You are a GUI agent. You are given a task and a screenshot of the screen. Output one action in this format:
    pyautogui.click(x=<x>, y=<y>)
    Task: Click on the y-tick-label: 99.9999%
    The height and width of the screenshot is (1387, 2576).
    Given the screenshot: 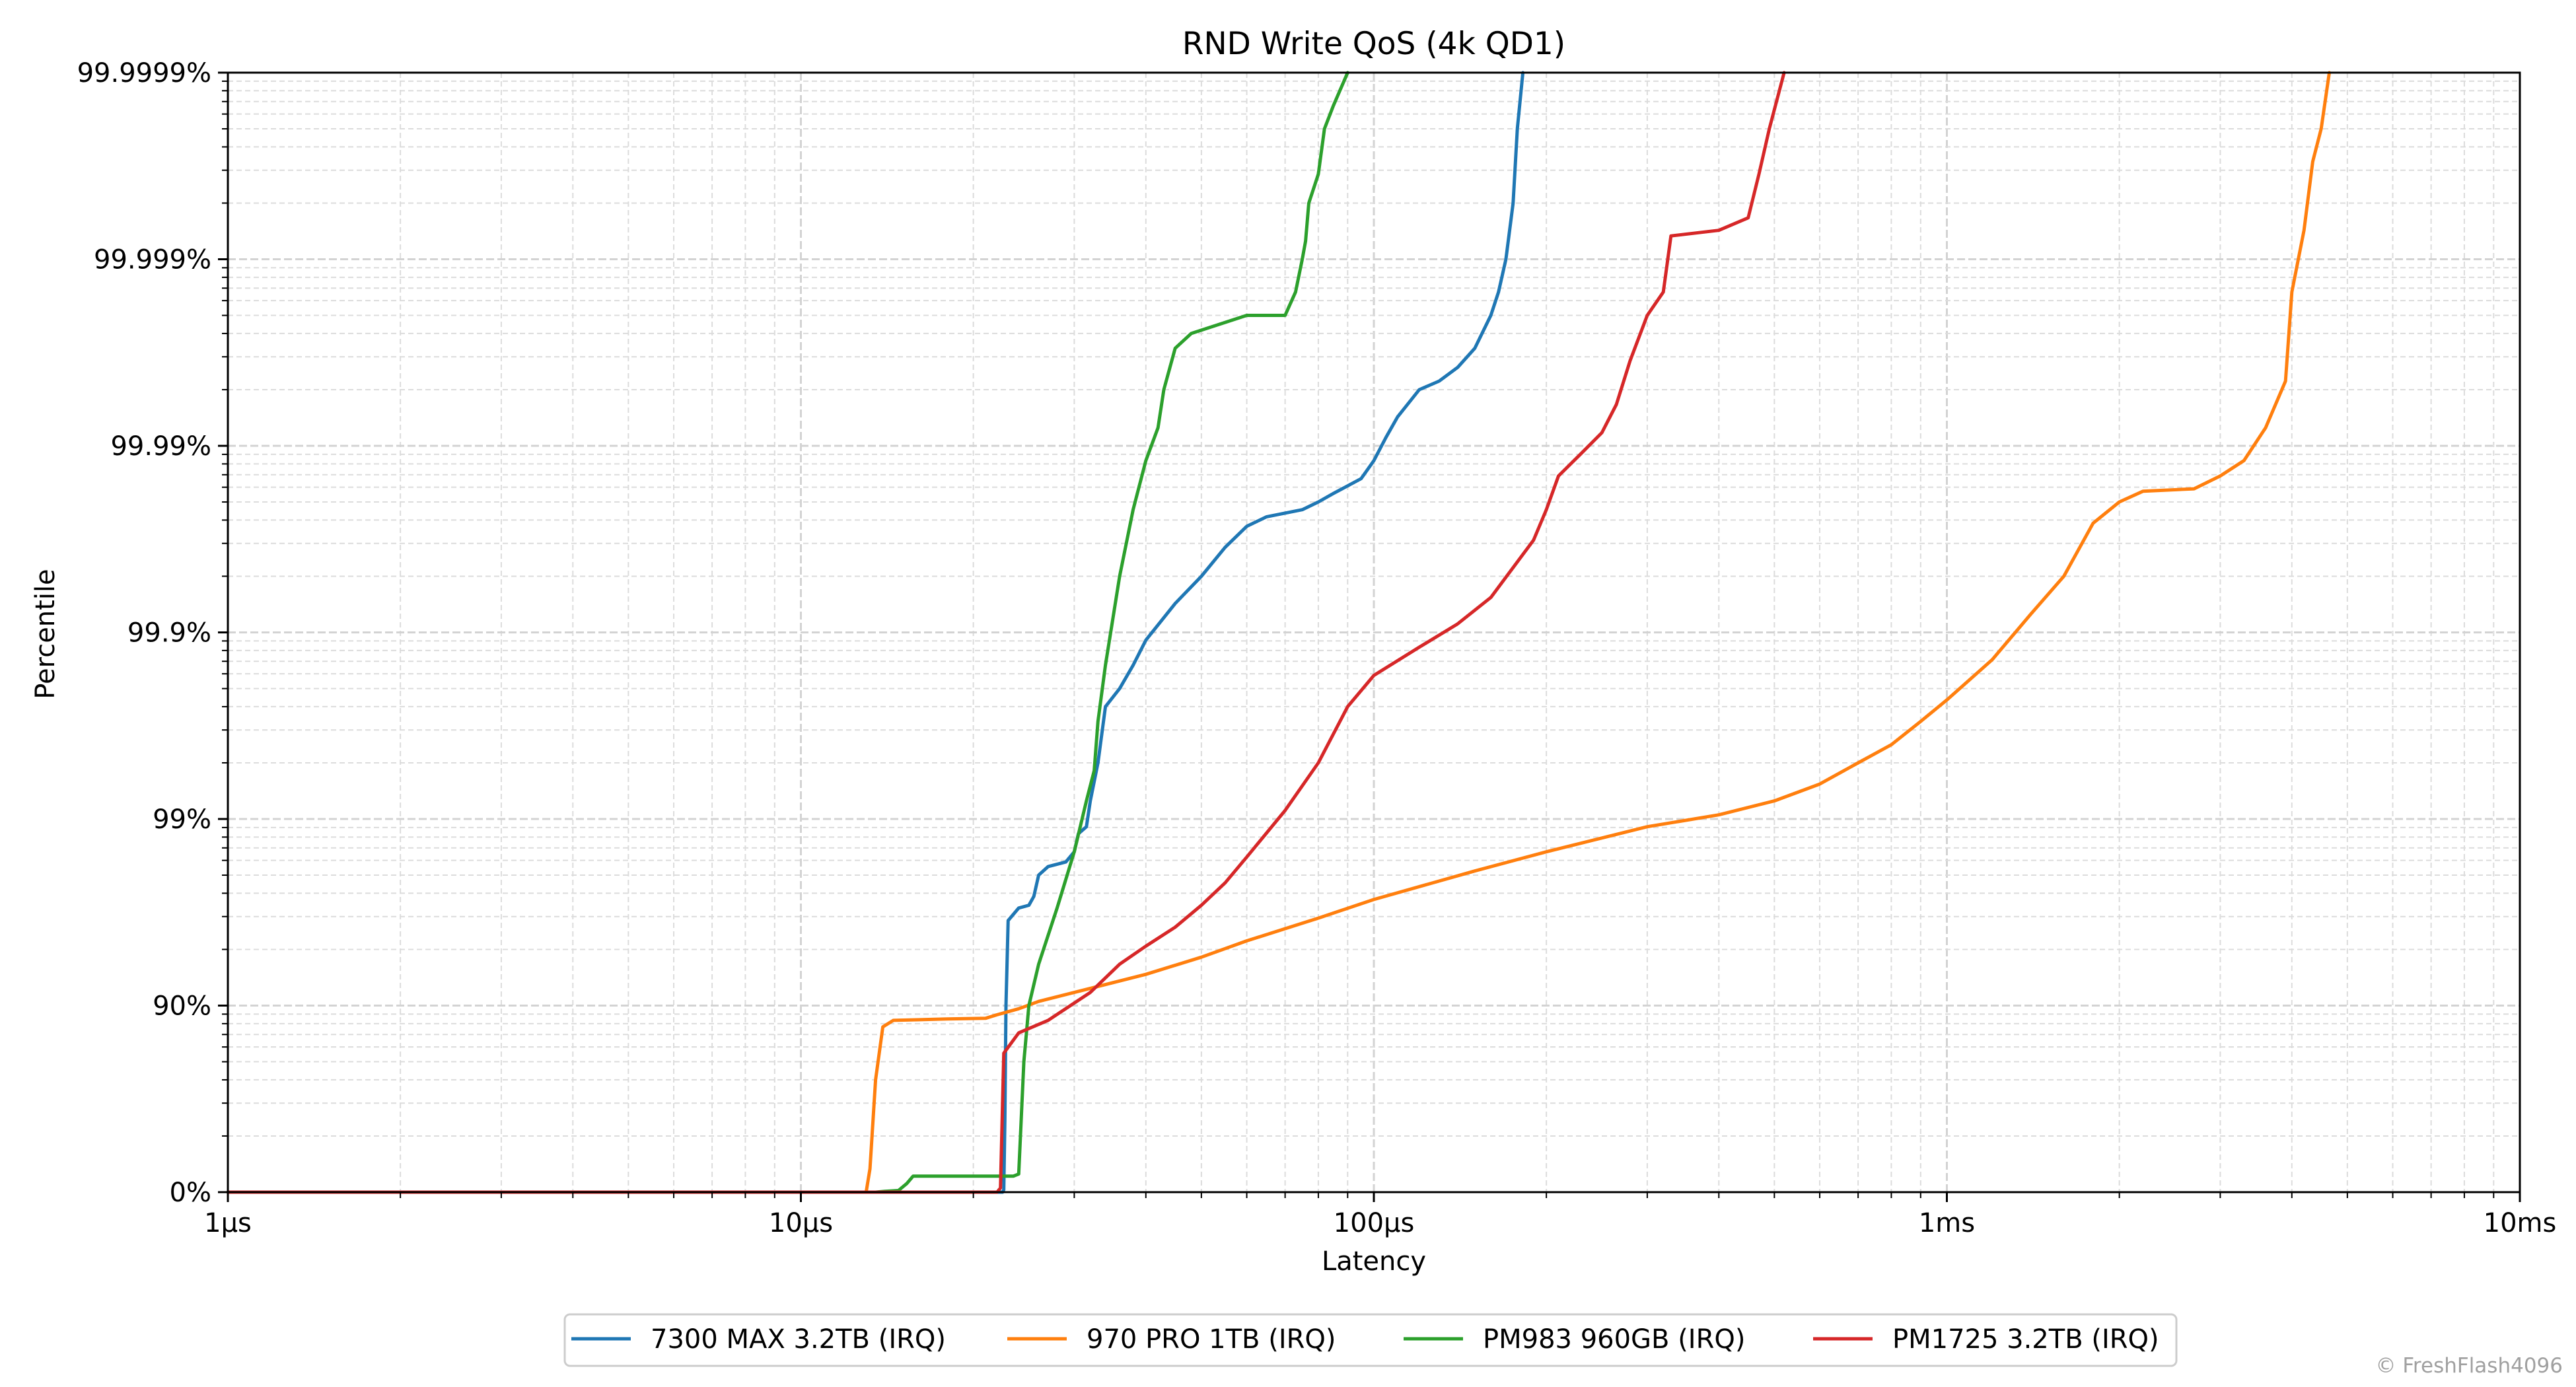 What is the action you would take?
    pyautogui.click(x=144, y=73)
    